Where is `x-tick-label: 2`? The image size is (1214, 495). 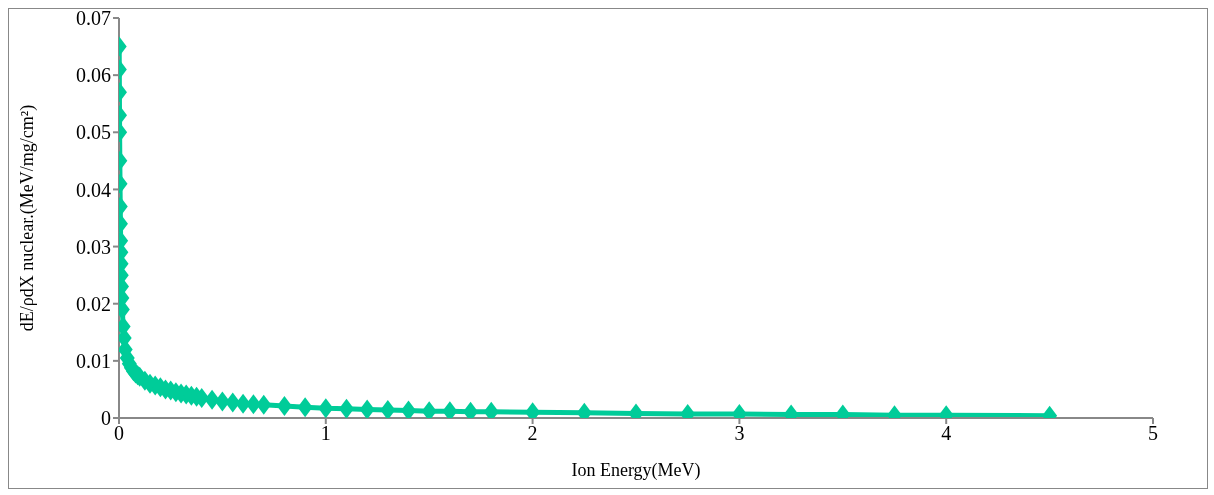
x-tick-label: 2 is located at coordinates (532, 433).